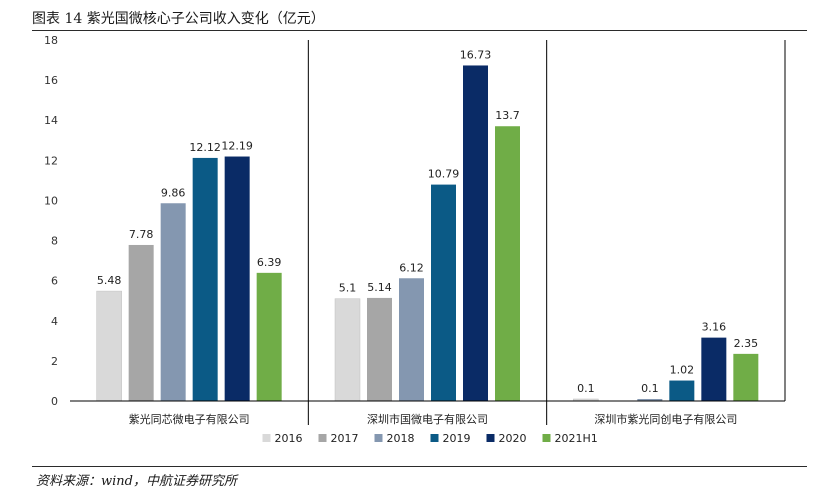 This screenshot has height=489, width=829. What do you see at coordinates (476, 54) in the screenshot?
I see `data-label: 16.73` at bounding box center [476, 54].